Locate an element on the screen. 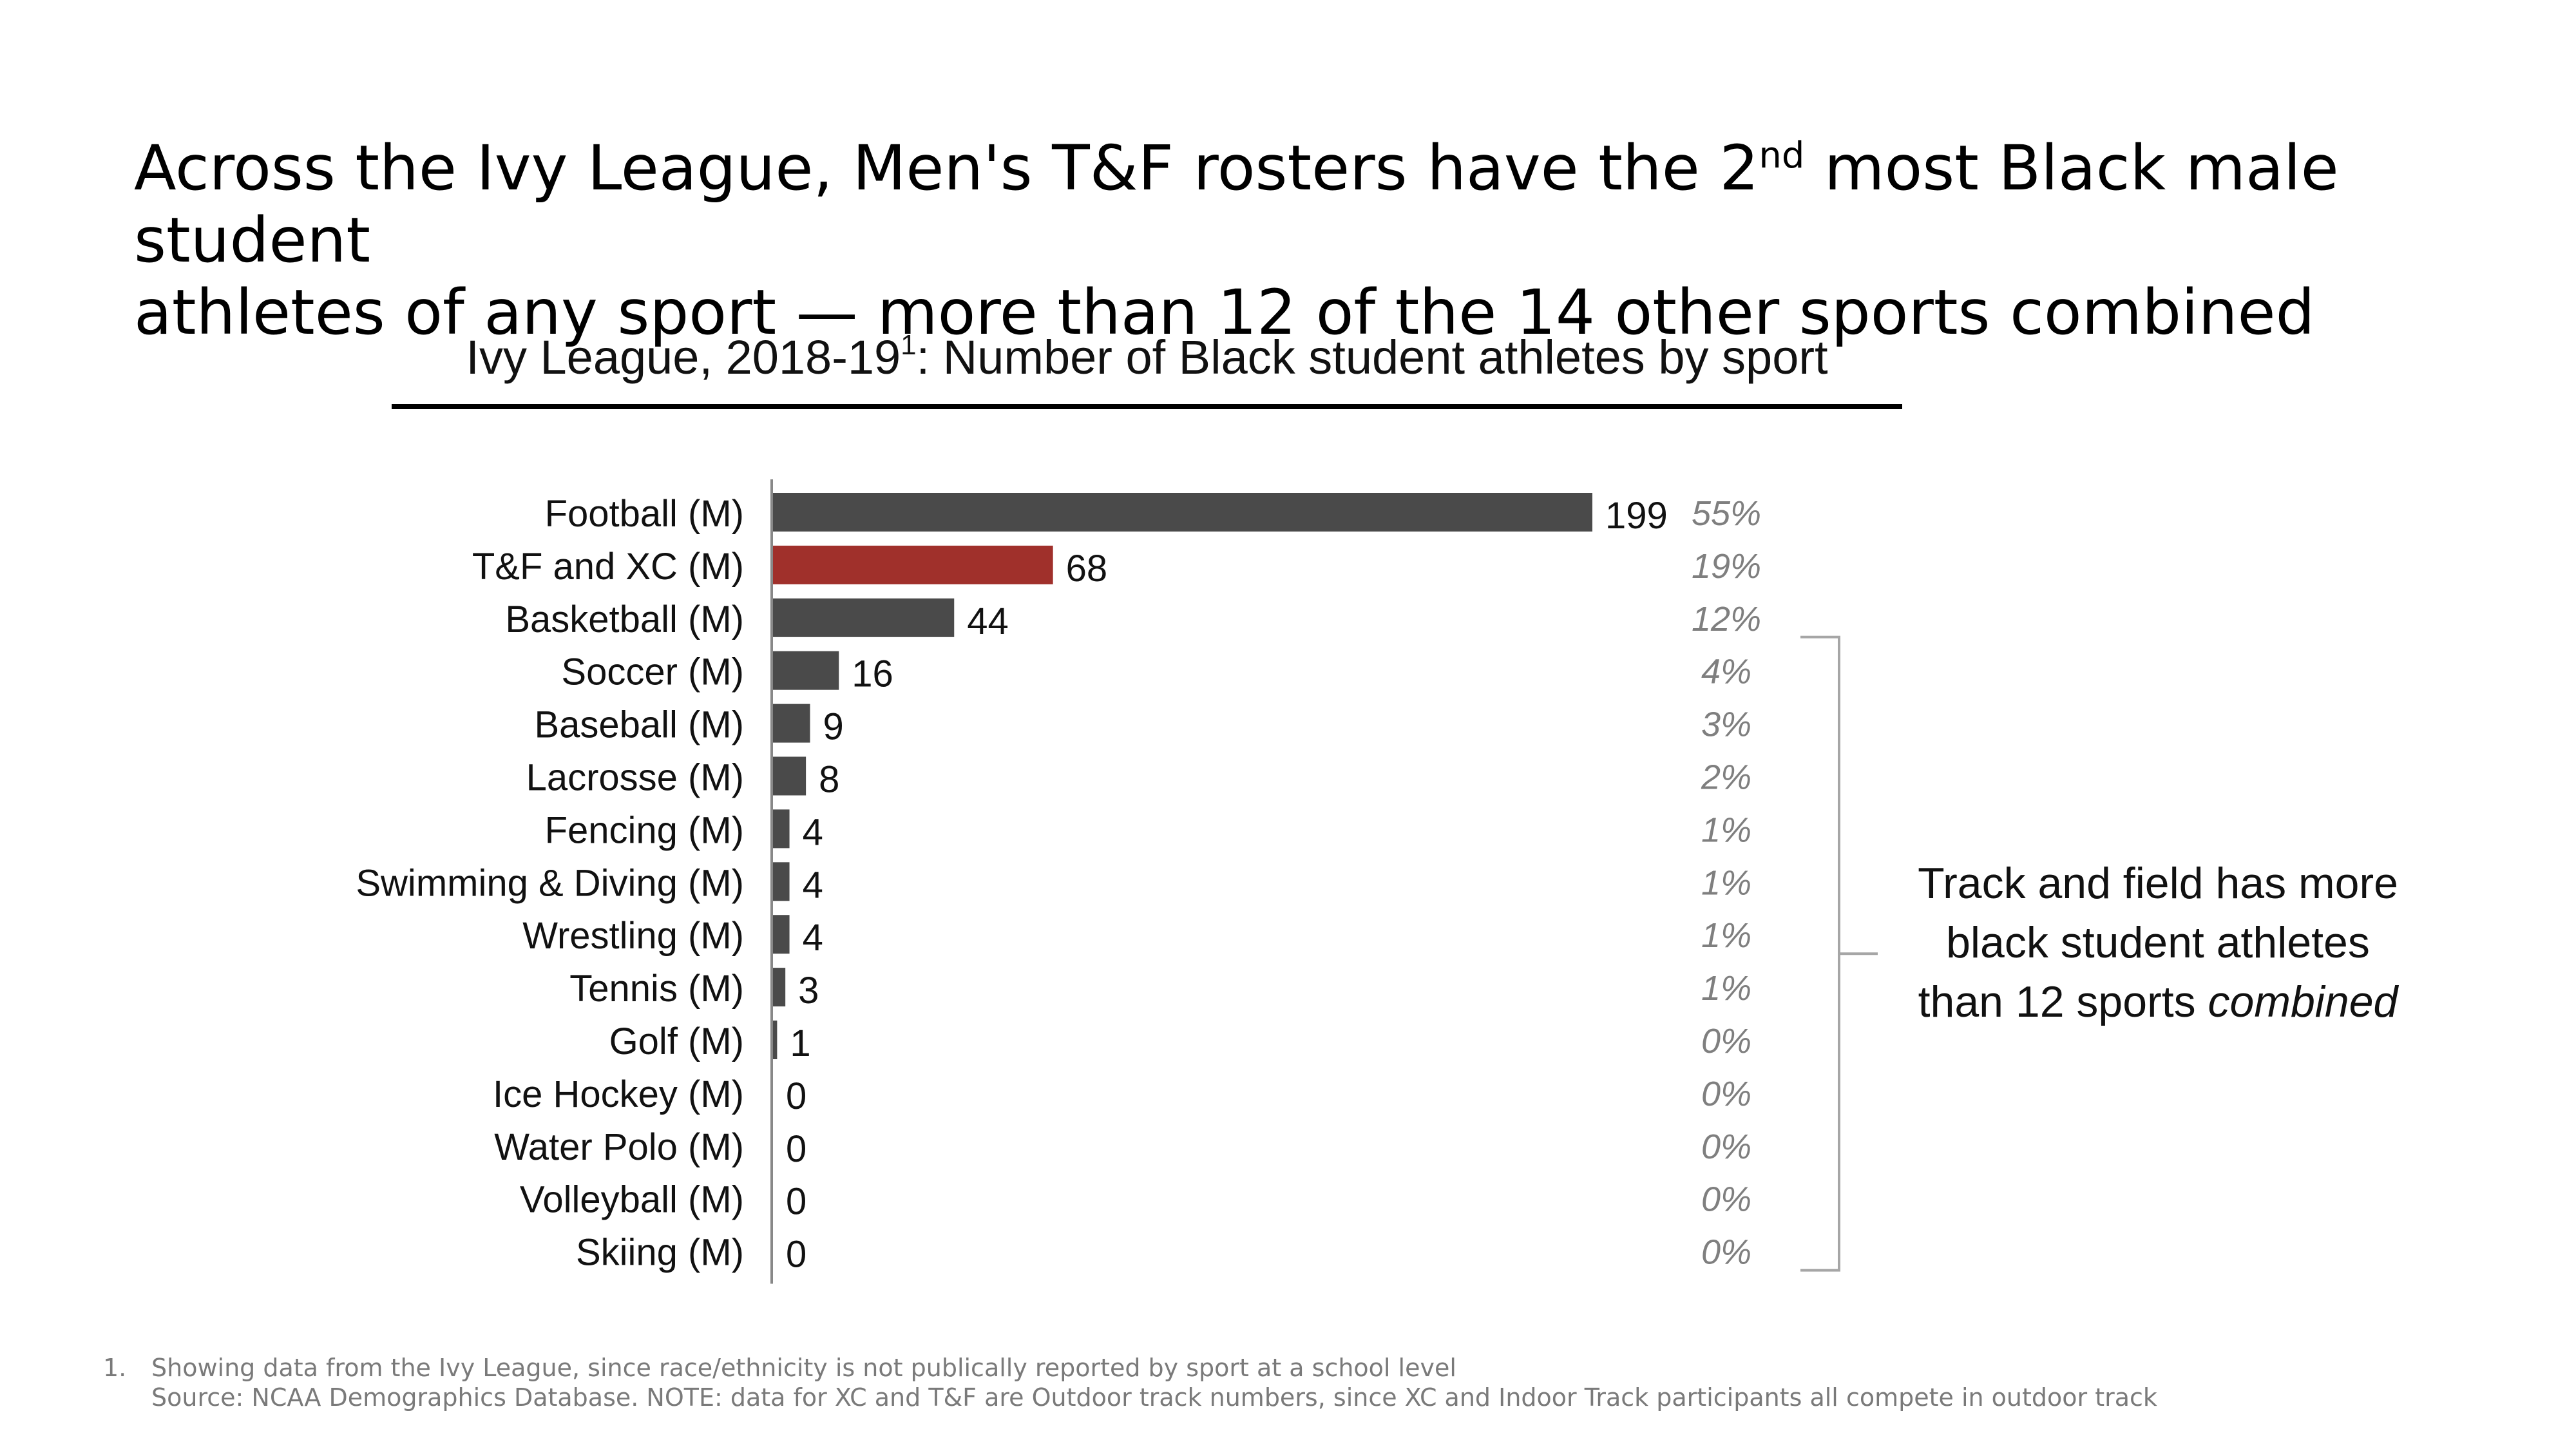 The height and width of the screenshot is (1449, 2576). value-label: 1 is located at coordinates (800, 1043).